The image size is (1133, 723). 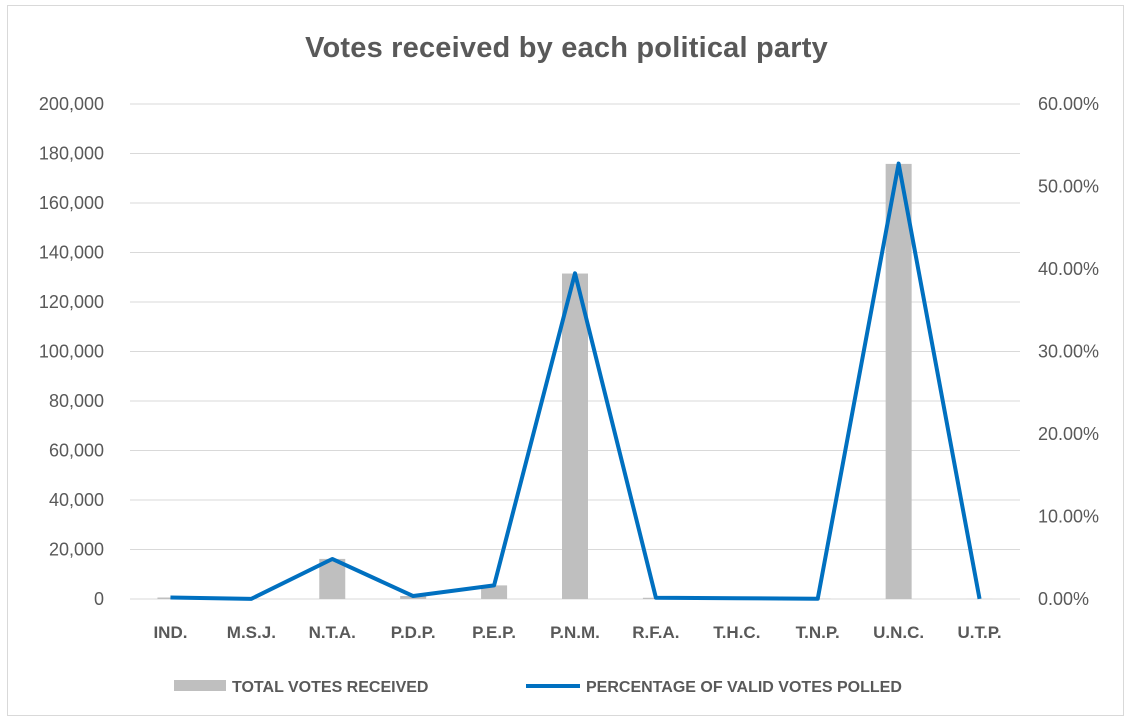 I want to click on left-tick-label: 0, so click(x=99, y=599).